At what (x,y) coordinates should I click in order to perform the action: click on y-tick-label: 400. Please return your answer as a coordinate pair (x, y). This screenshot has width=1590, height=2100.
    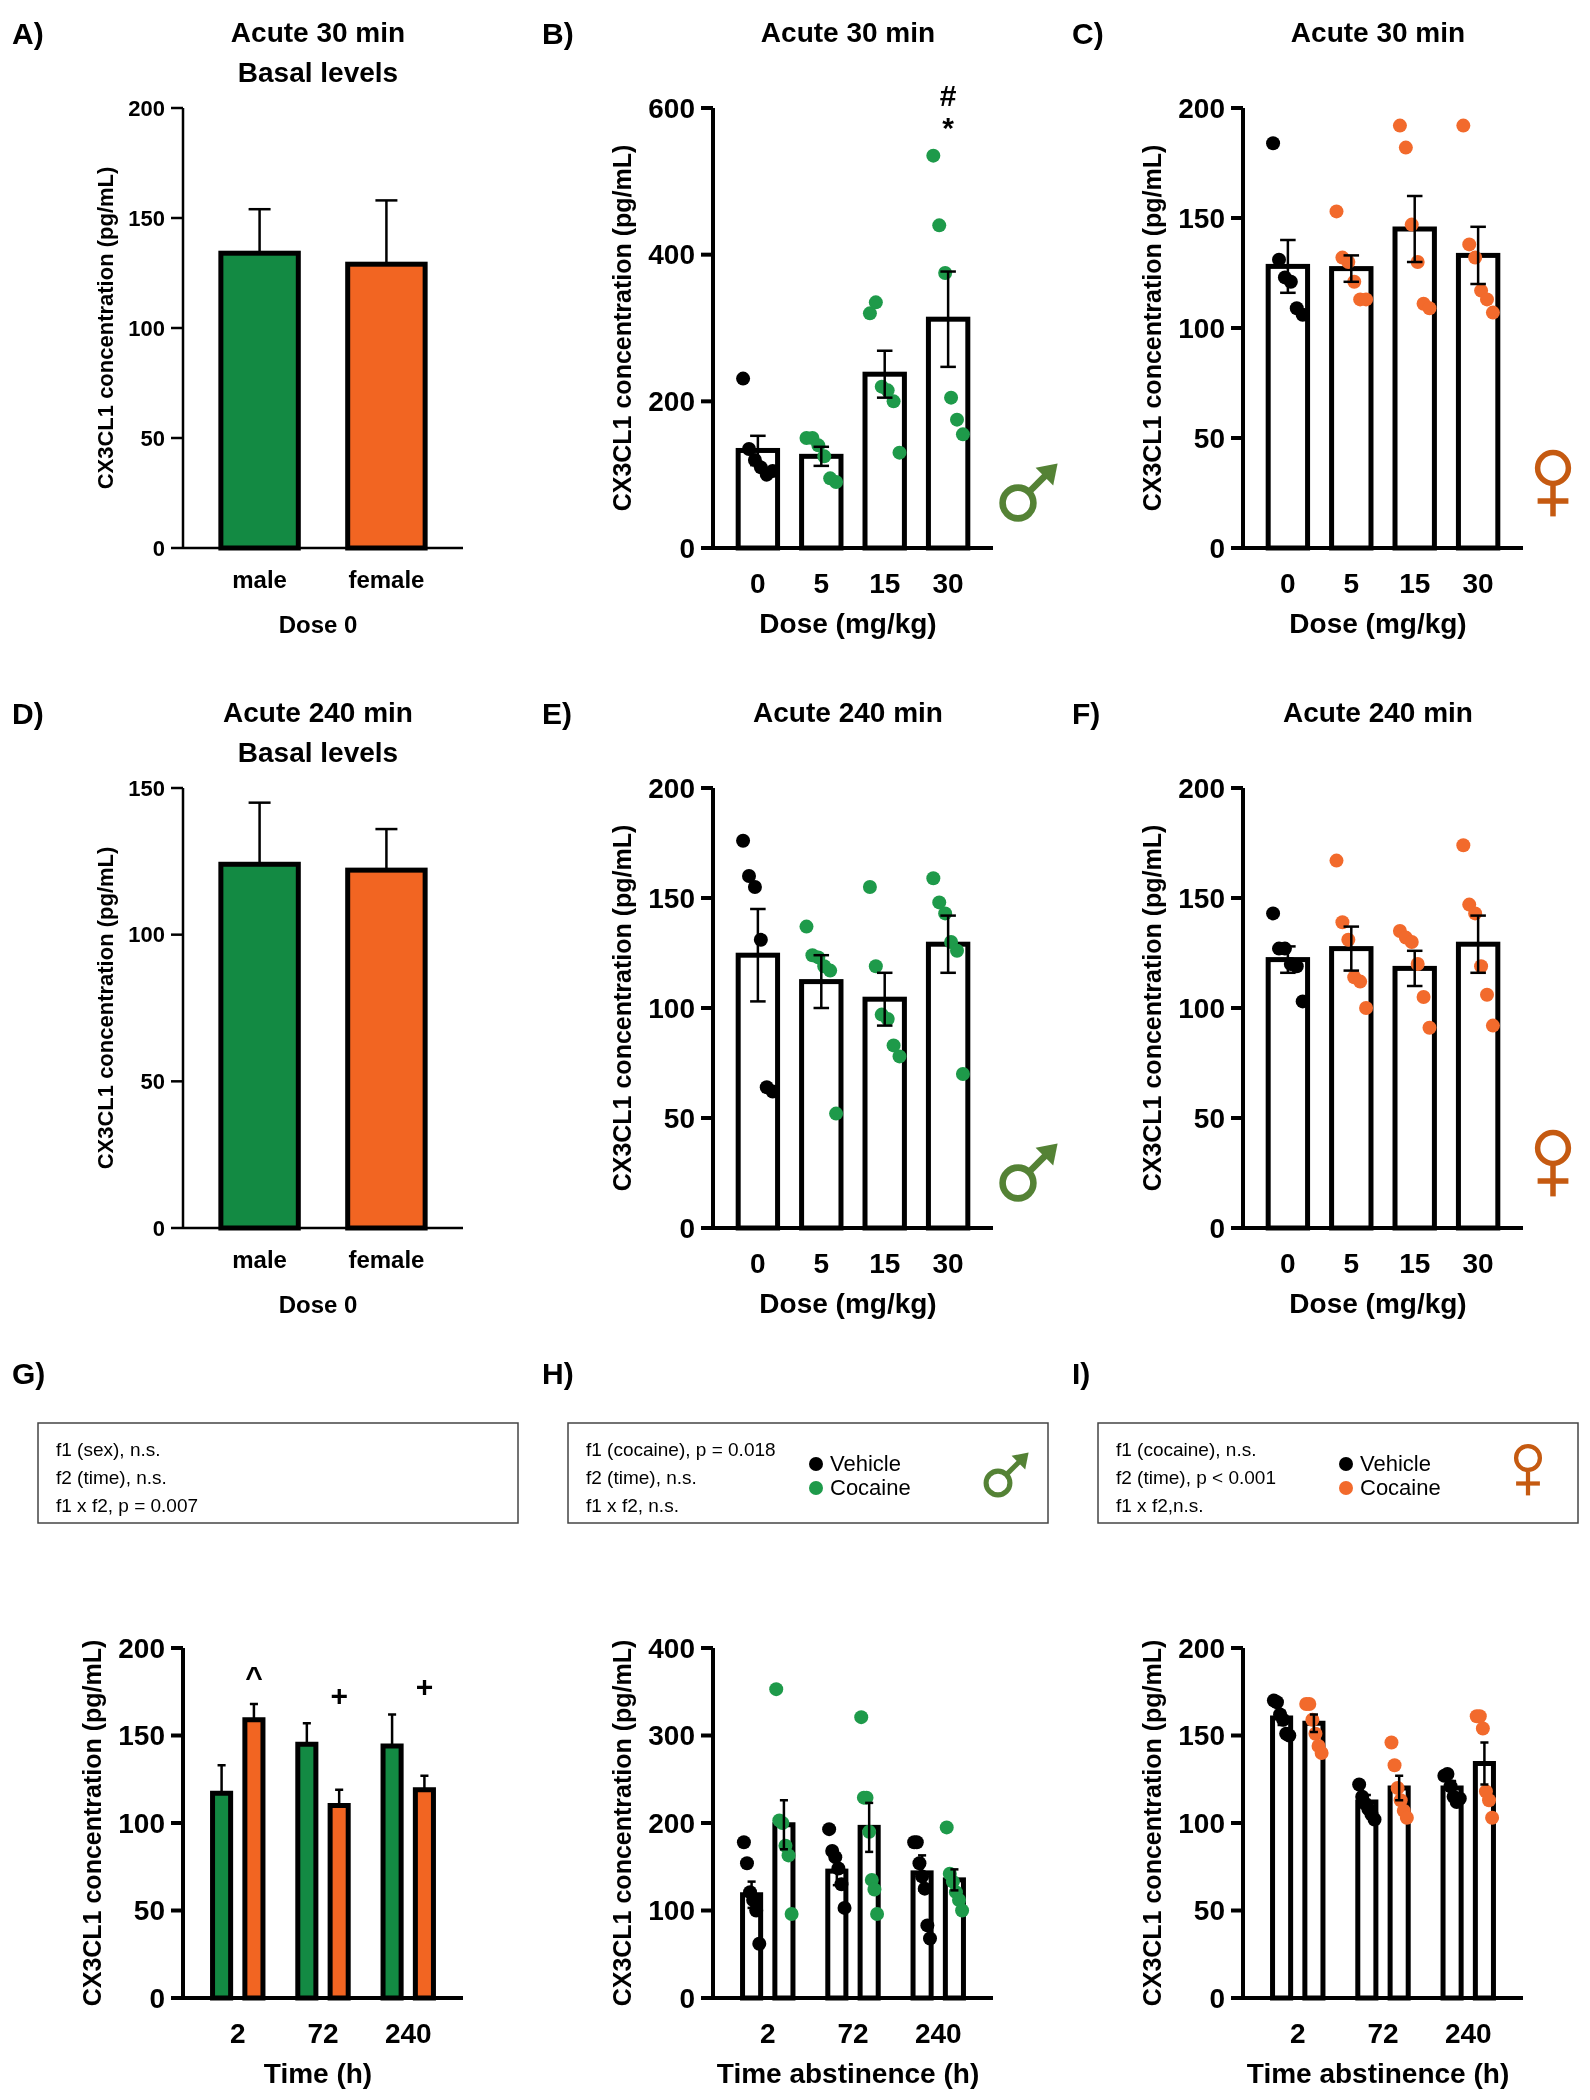
    Looking at the image, I should click on (671, 255).